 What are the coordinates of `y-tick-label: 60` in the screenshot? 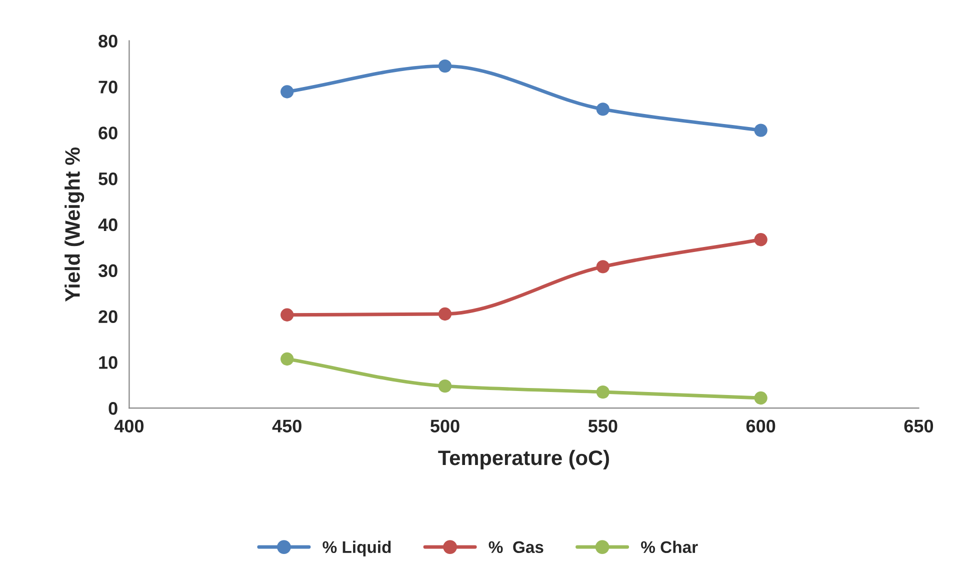 It's located at (108, 133).